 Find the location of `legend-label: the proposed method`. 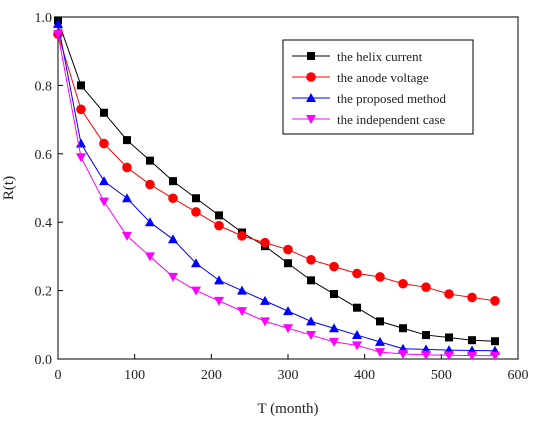

legend-label: the proposed method is located at coordinates (392, 98).